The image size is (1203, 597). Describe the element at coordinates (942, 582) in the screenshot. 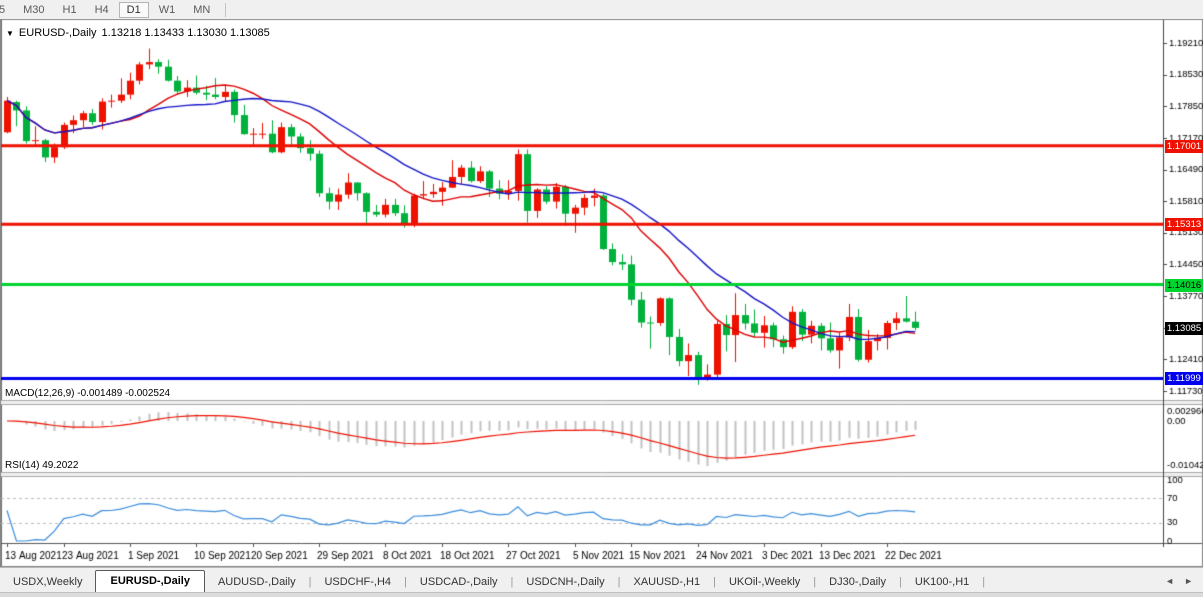

I see `chart-tab-uk100-h1: UK100-,H1` at that location.